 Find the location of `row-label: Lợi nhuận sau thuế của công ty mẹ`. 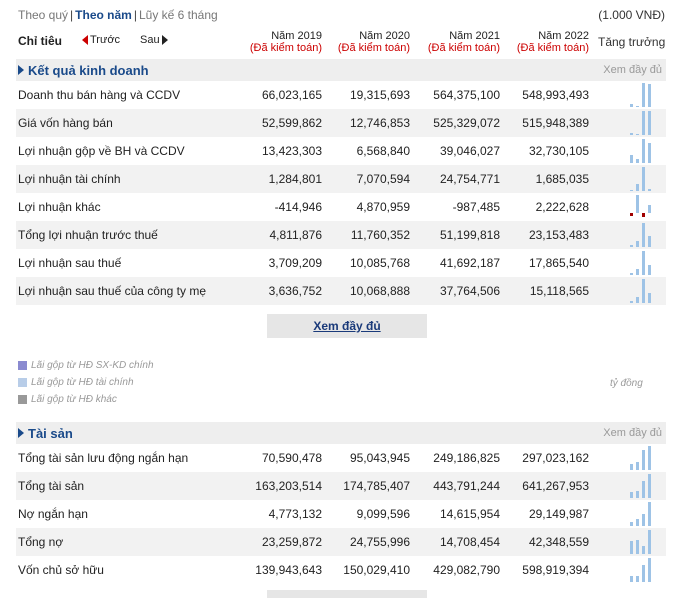

row-label: Lợi nhuận sau thuế của công ty mẹ is located at coordinates (112, 291).